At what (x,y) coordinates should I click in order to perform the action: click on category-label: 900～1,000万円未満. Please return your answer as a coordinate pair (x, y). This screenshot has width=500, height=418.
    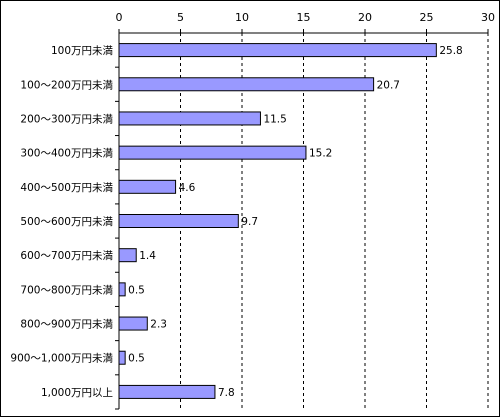
    Looking at the image, I should click on (61, 359).